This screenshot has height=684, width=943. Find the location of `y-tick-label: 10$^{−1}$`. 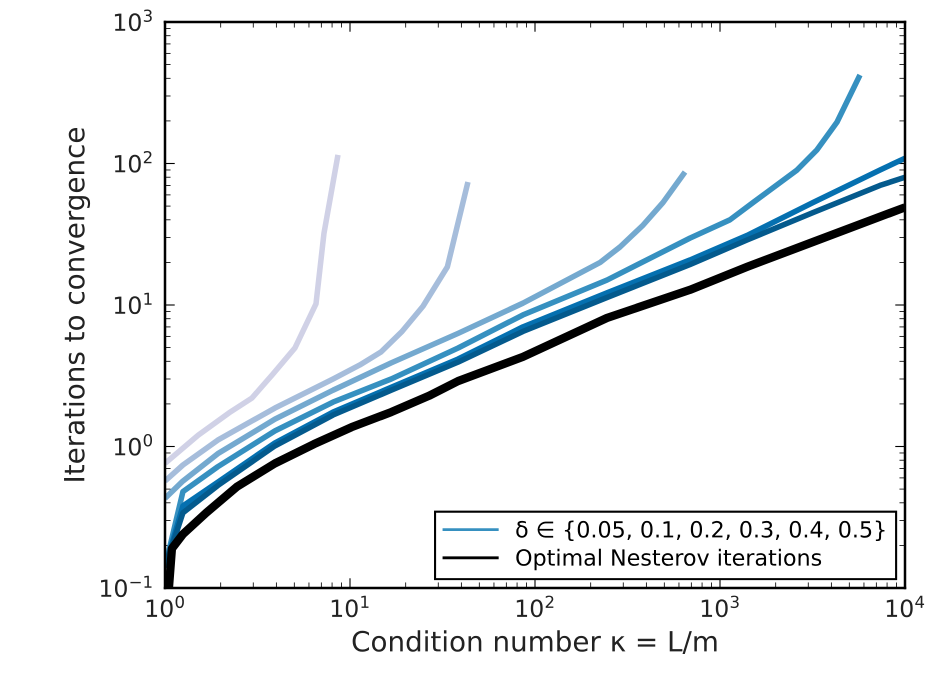

y-tick-label: 10$^{−1}$ is located at coordinates (126, 587).